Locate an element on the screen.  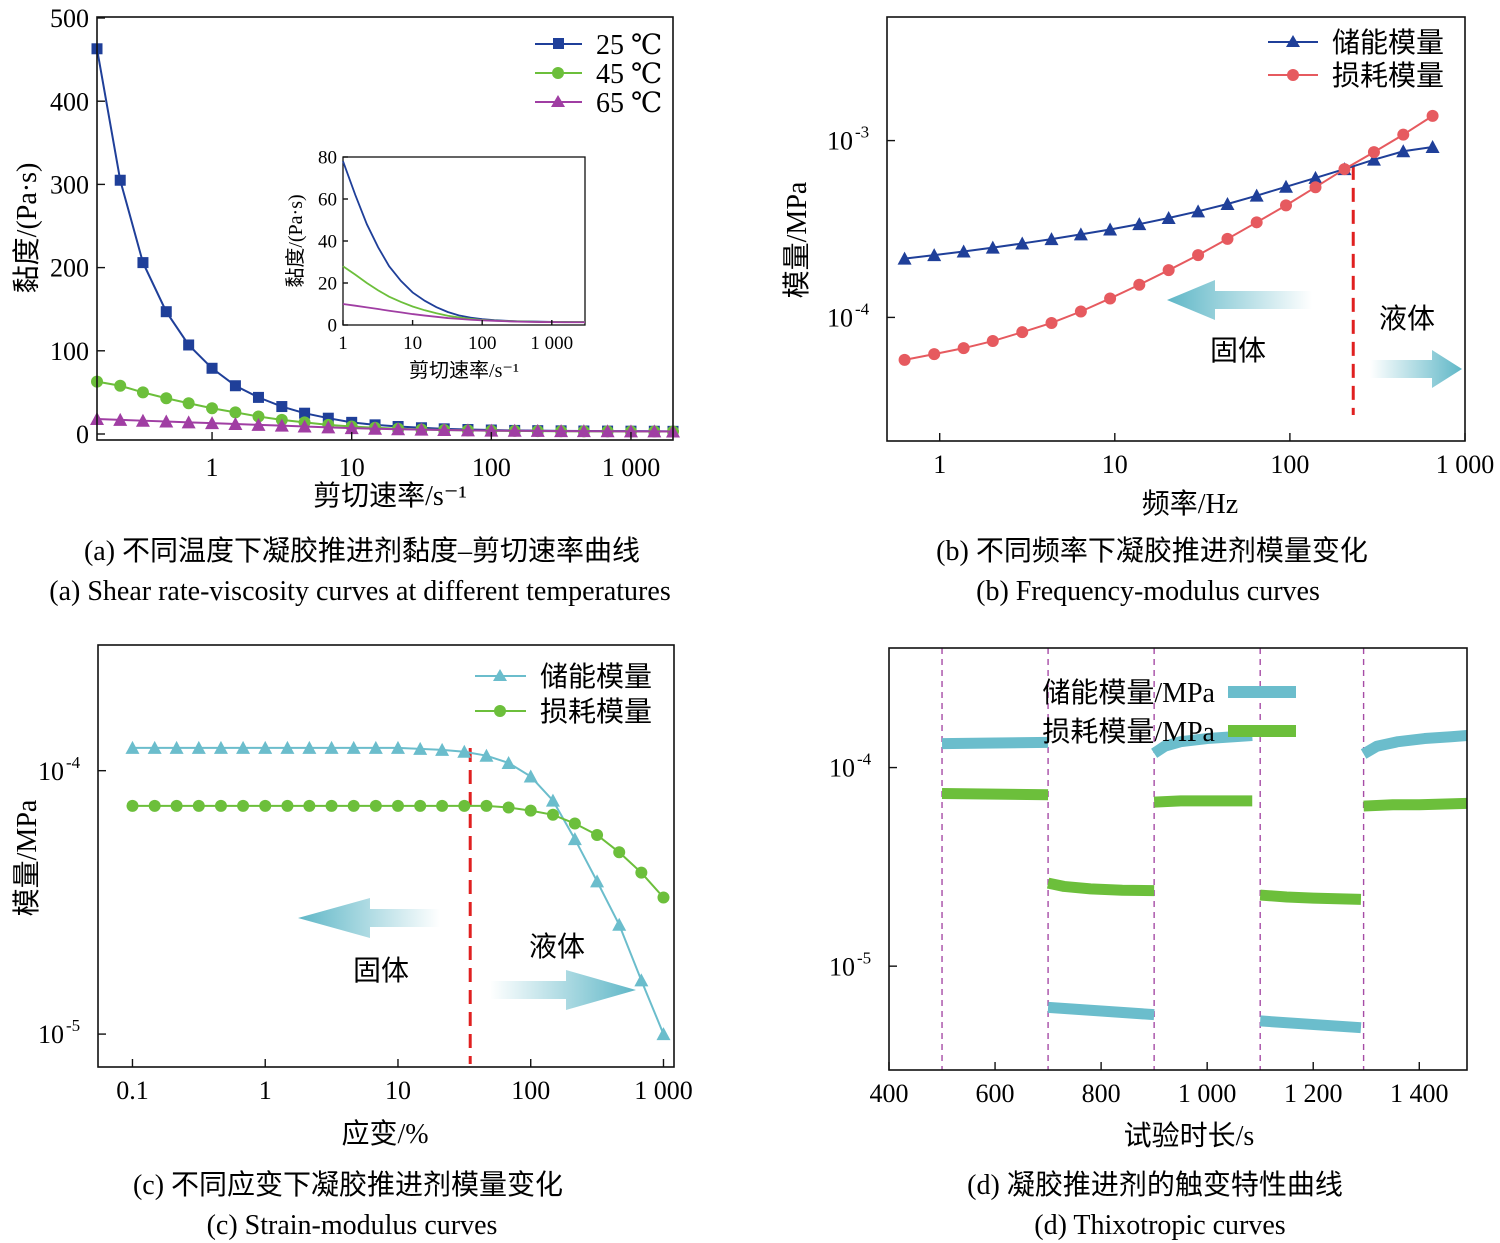
d-xtick-label-2: 800 is located at coordinates (1101, 1093).